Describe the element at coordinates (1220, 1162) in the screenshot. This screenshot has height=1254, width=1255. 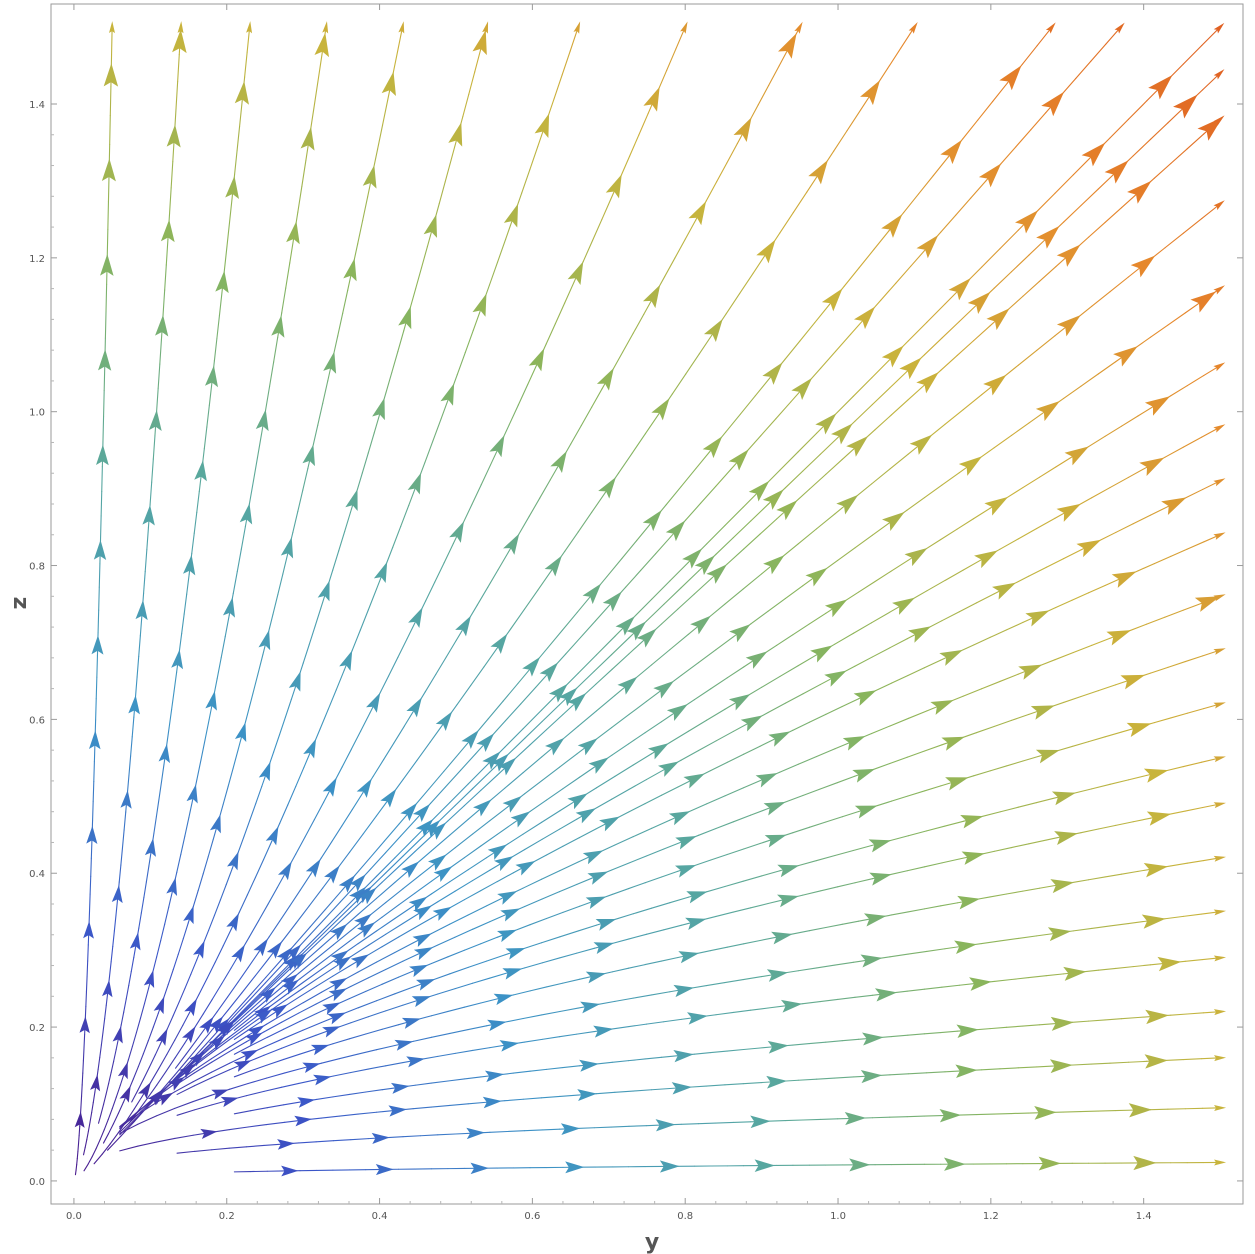
I see `stream-end-arrow` at that location.